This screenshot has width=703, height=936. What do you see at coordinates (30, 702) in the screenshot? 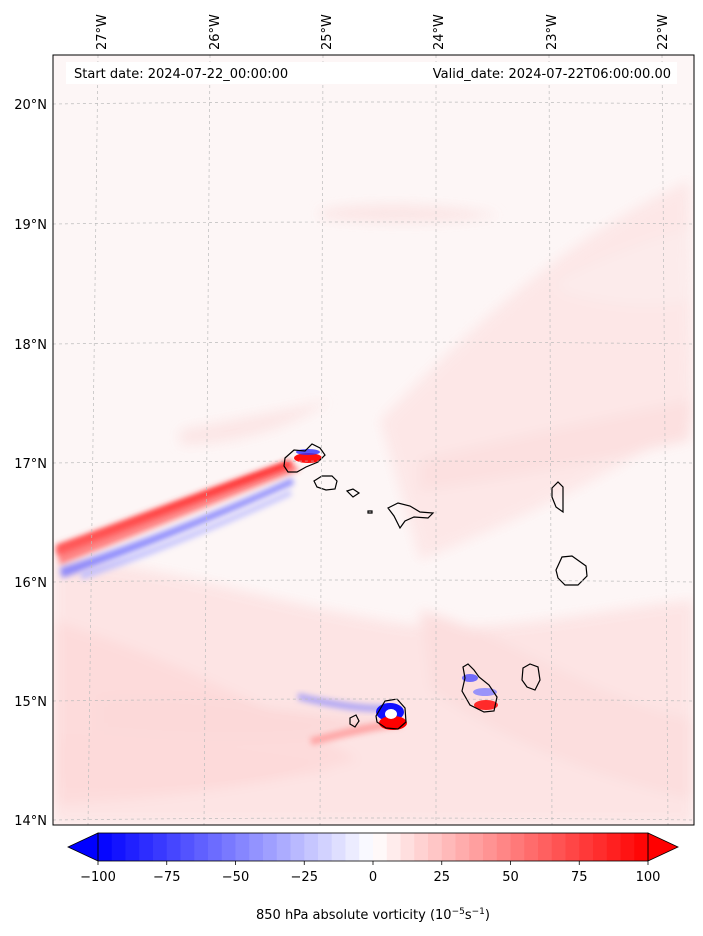
I see `lat-label: 15°N` at bounding box center [30, 702].